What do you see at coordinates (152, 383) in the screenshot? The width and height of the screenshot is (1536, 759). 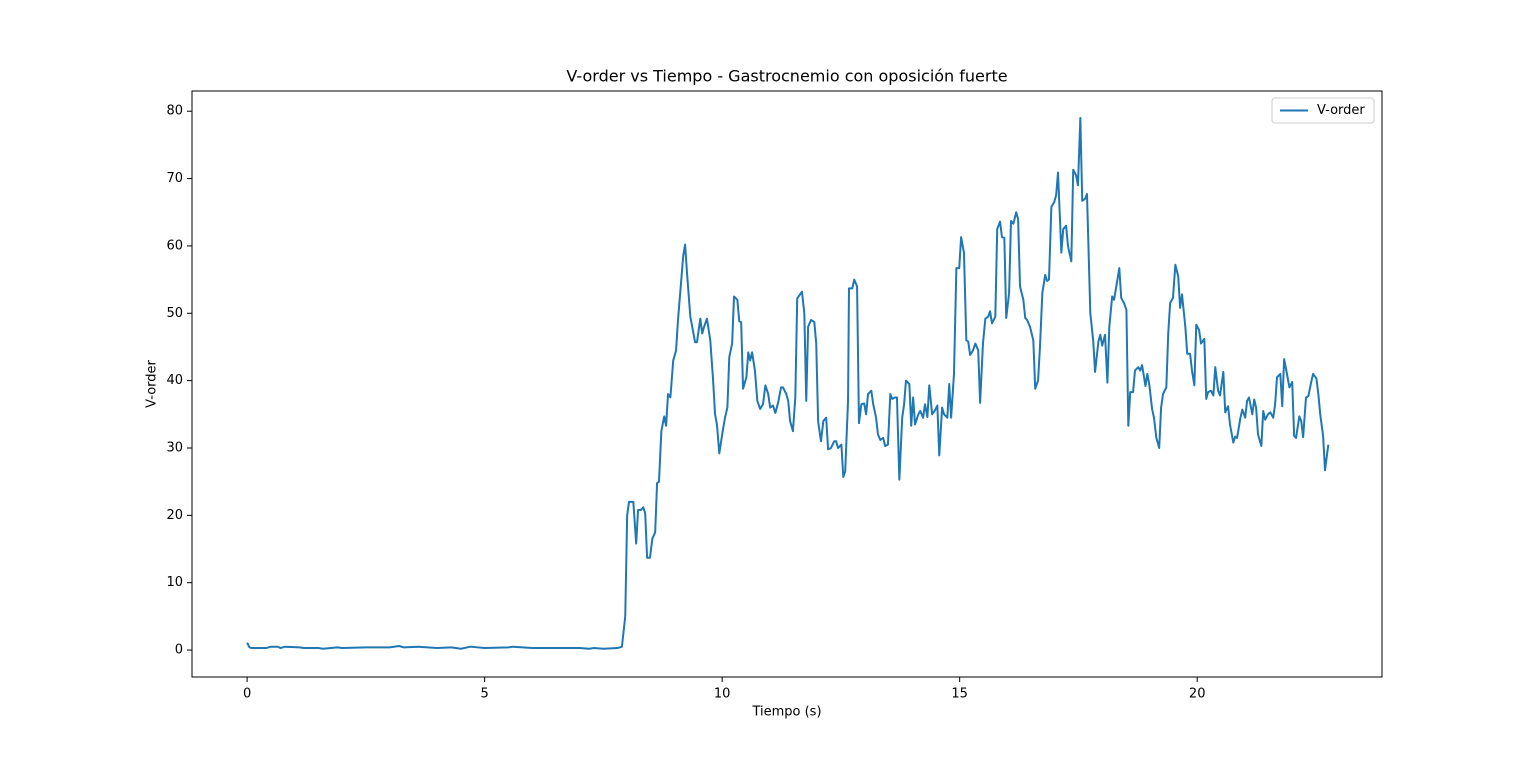 I see `y-axis-label: V-order` at bounding box center [152, 383].